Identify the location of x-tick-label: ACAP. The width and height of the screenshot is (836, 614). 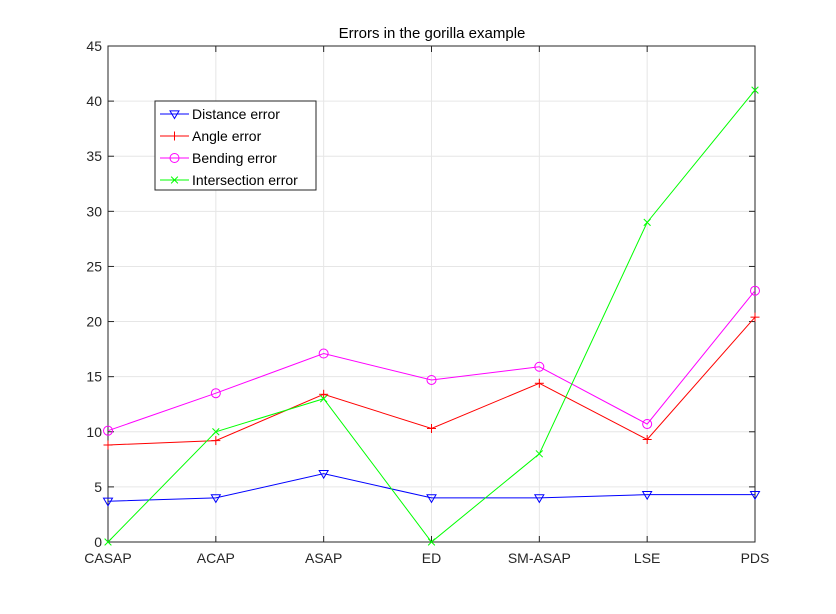
(216, 558).